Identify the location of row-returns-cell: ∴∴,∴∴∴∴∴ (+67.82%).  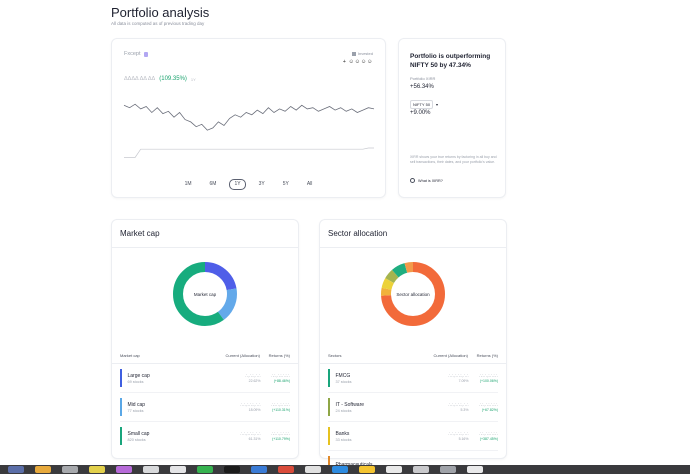
(483, 407).